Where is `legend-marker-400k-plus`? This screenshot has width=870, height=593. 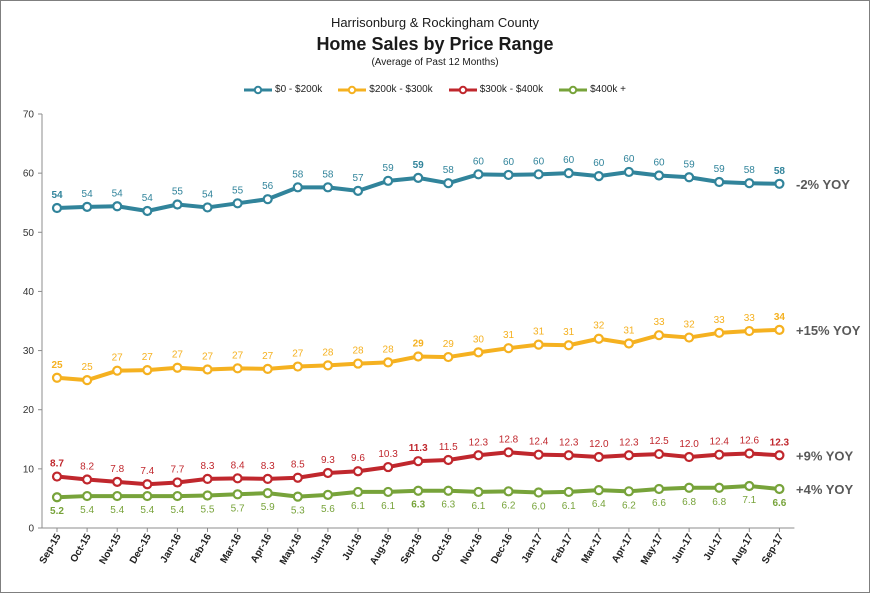 legend-marker-400k-plus is located at coordinates (573, 89).